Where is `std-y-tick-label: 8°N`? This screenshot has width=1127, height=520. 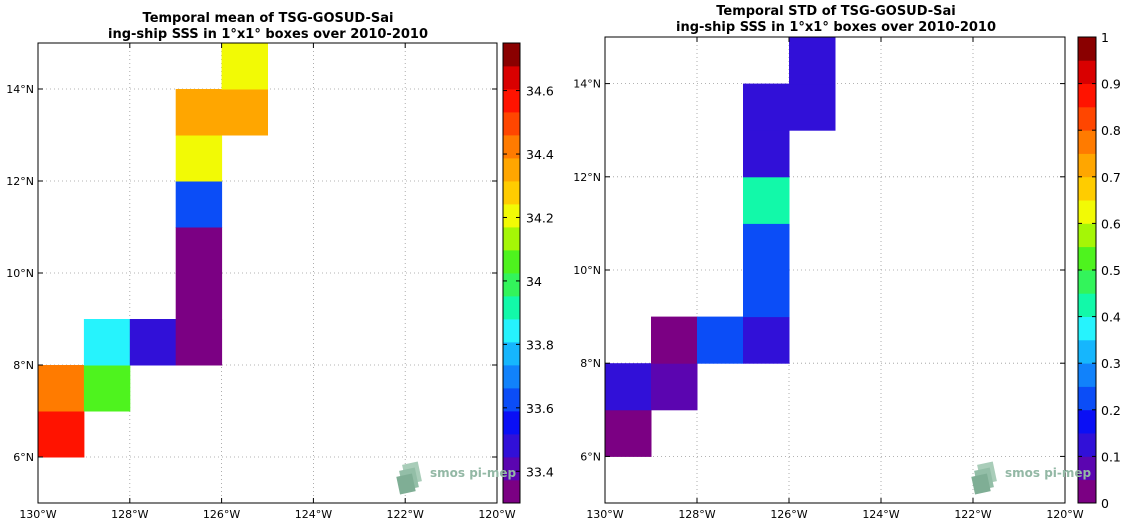
std-y-tick-label: 8°N is located at coordinates (590, 363).